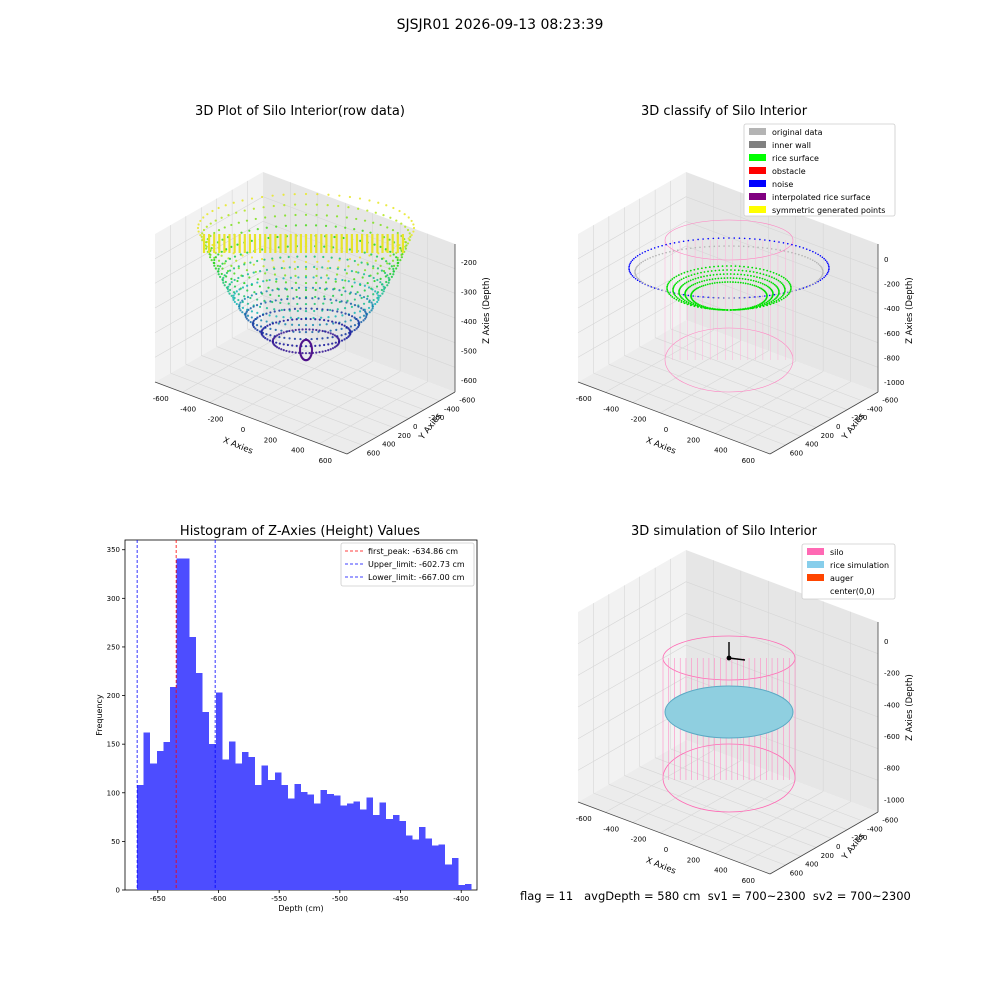 The image size is (1000, 1000). Describe the element at coordinates (113, 599) in the screenshot. I see `y-tick-label: 300` at that location.